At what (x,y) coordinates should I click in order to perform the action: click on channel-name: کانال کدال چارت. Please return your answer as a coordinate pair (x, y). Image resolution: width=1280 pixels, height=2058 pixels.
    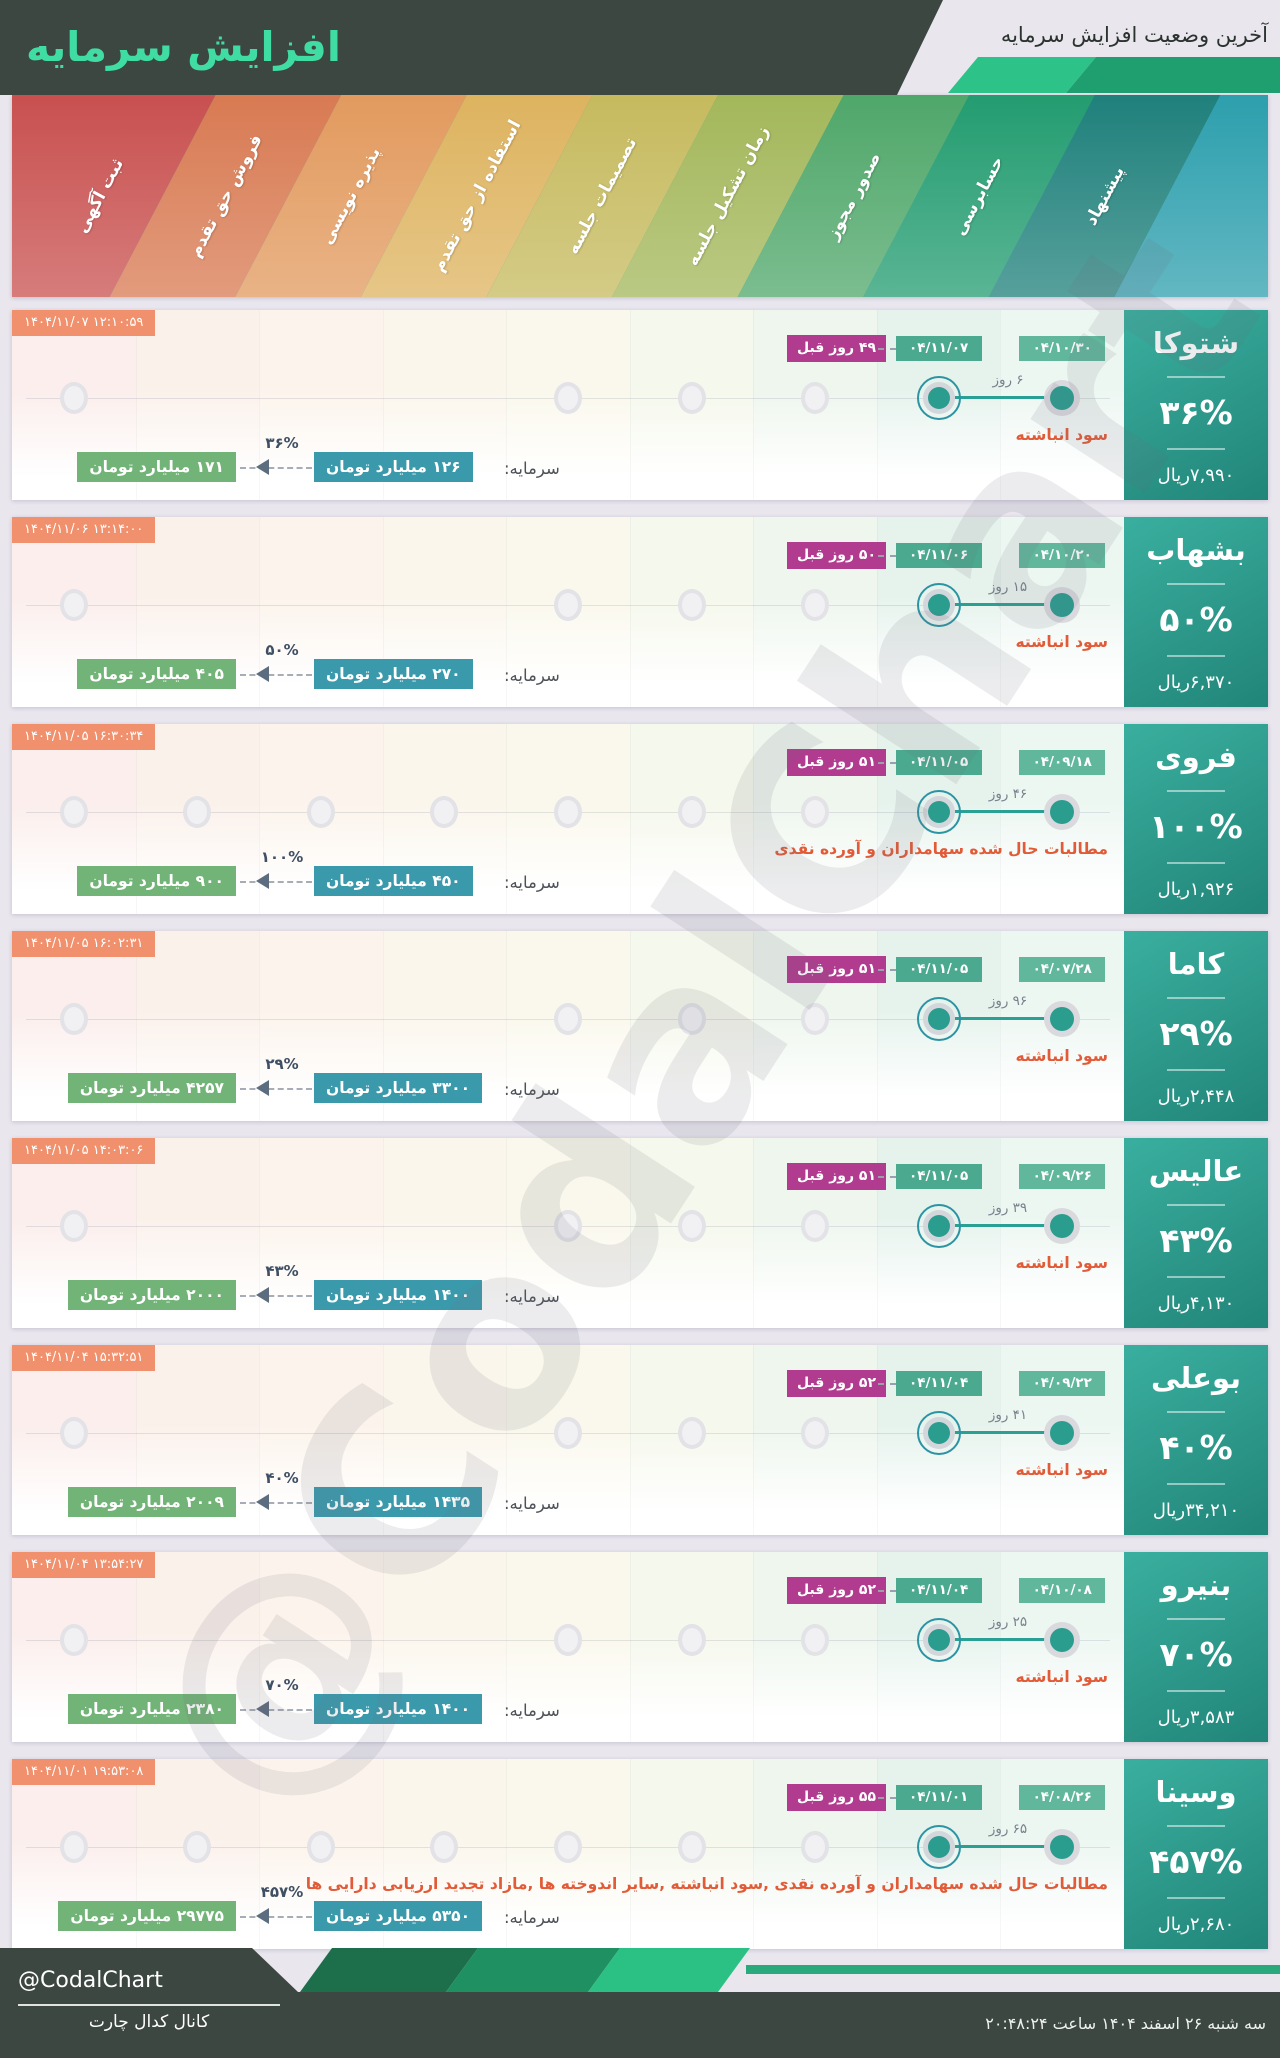
    Looking at the image, I should click on (149, 2022).